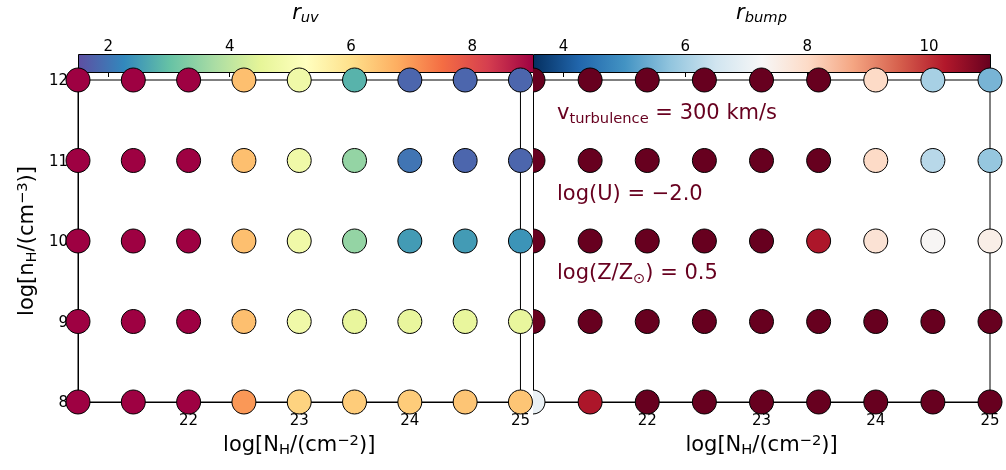 This screenshot has height=470, width=1006. Describe the element at coordinates (637, 273) in the screenshot. I see `annotation: log(Z/Z⊙) = 0.5` at that location.